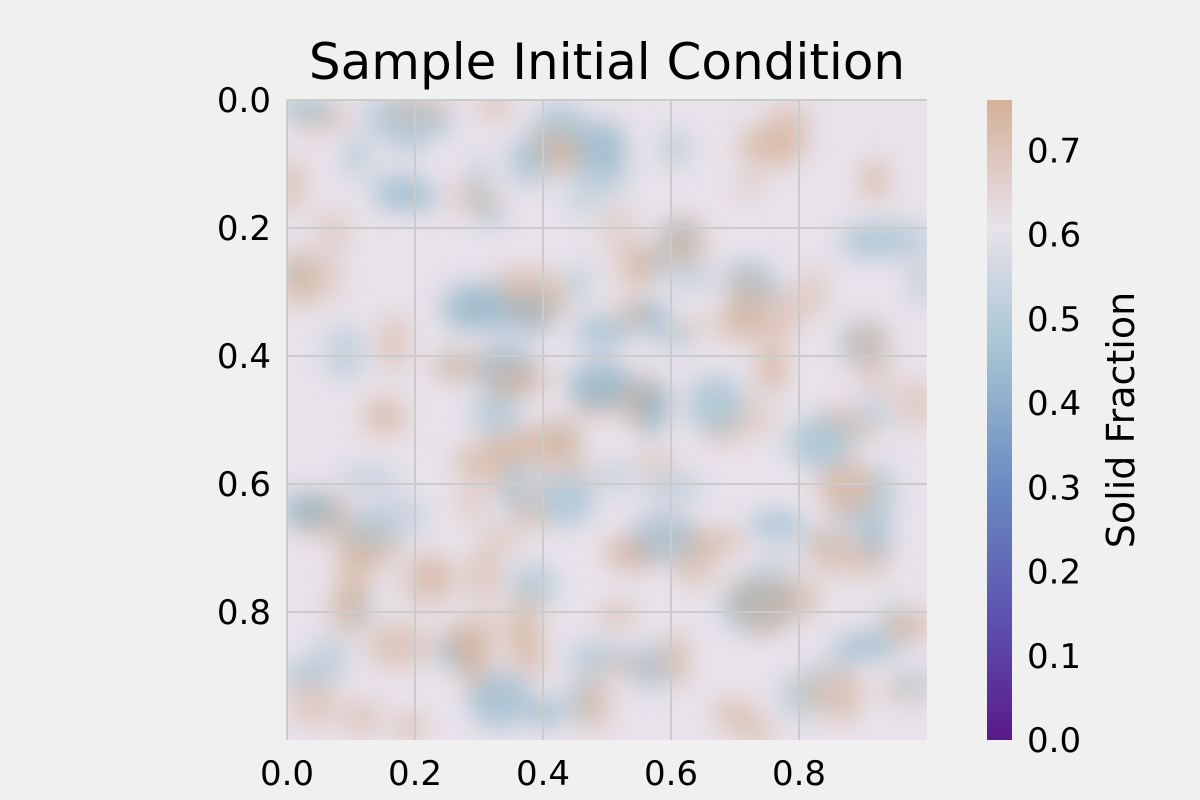 The width and height of the screenshot is (1200, 800). I want to click on colorbar-tick-label: 0.6, so click(1054, 236).